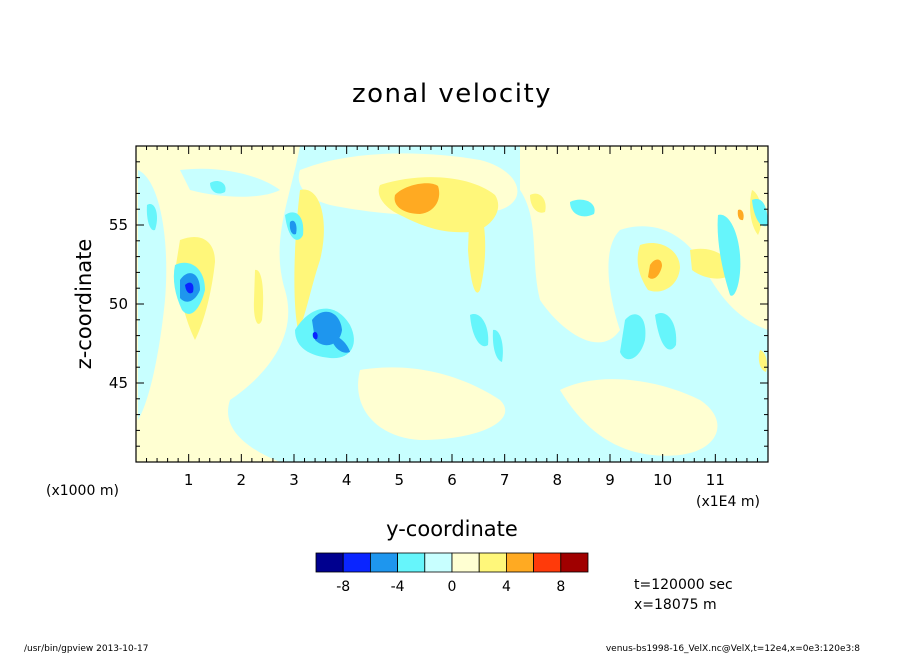 This screenshot has width=904, height=654. Describe the element at coordinates (655, 269) in the screenshot. I see `orange-right-max` at that location.